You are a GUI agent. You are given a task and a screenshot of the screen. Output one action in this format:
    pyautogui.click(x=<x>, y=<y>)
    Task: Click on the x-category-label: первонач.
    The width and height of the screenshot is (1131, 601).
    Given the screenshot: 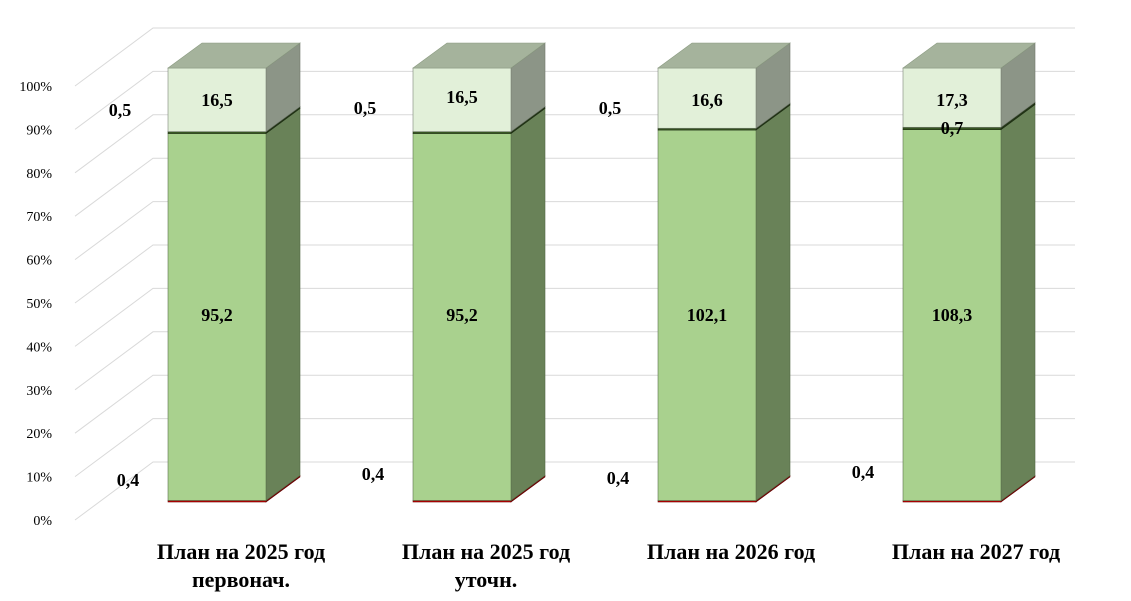 What is the action you would take?
    pyautogui.click(x=241, y=579)
    